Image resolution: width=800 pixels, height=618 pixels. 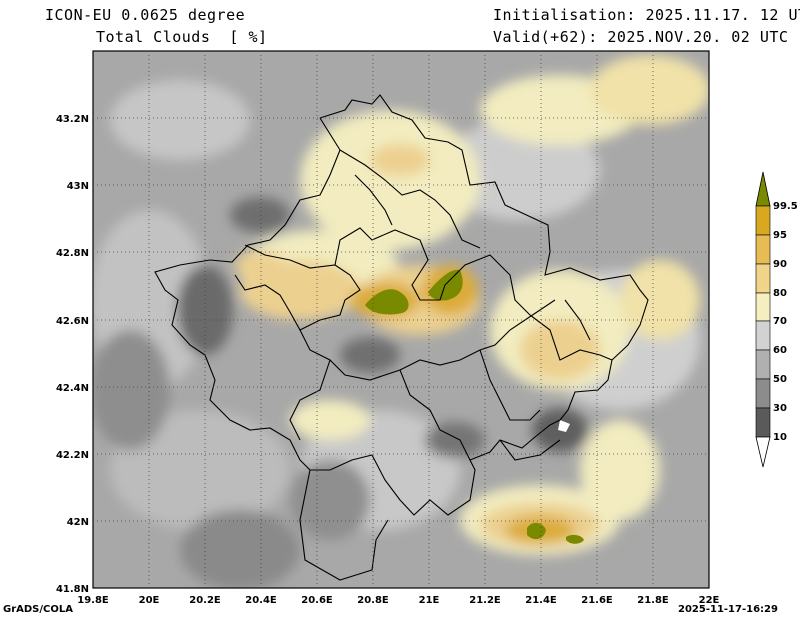 What do you see at coordinates (205, 600) in the screenshot?
I see `lon-label: 20.2E` at bounding box center [205, 600].